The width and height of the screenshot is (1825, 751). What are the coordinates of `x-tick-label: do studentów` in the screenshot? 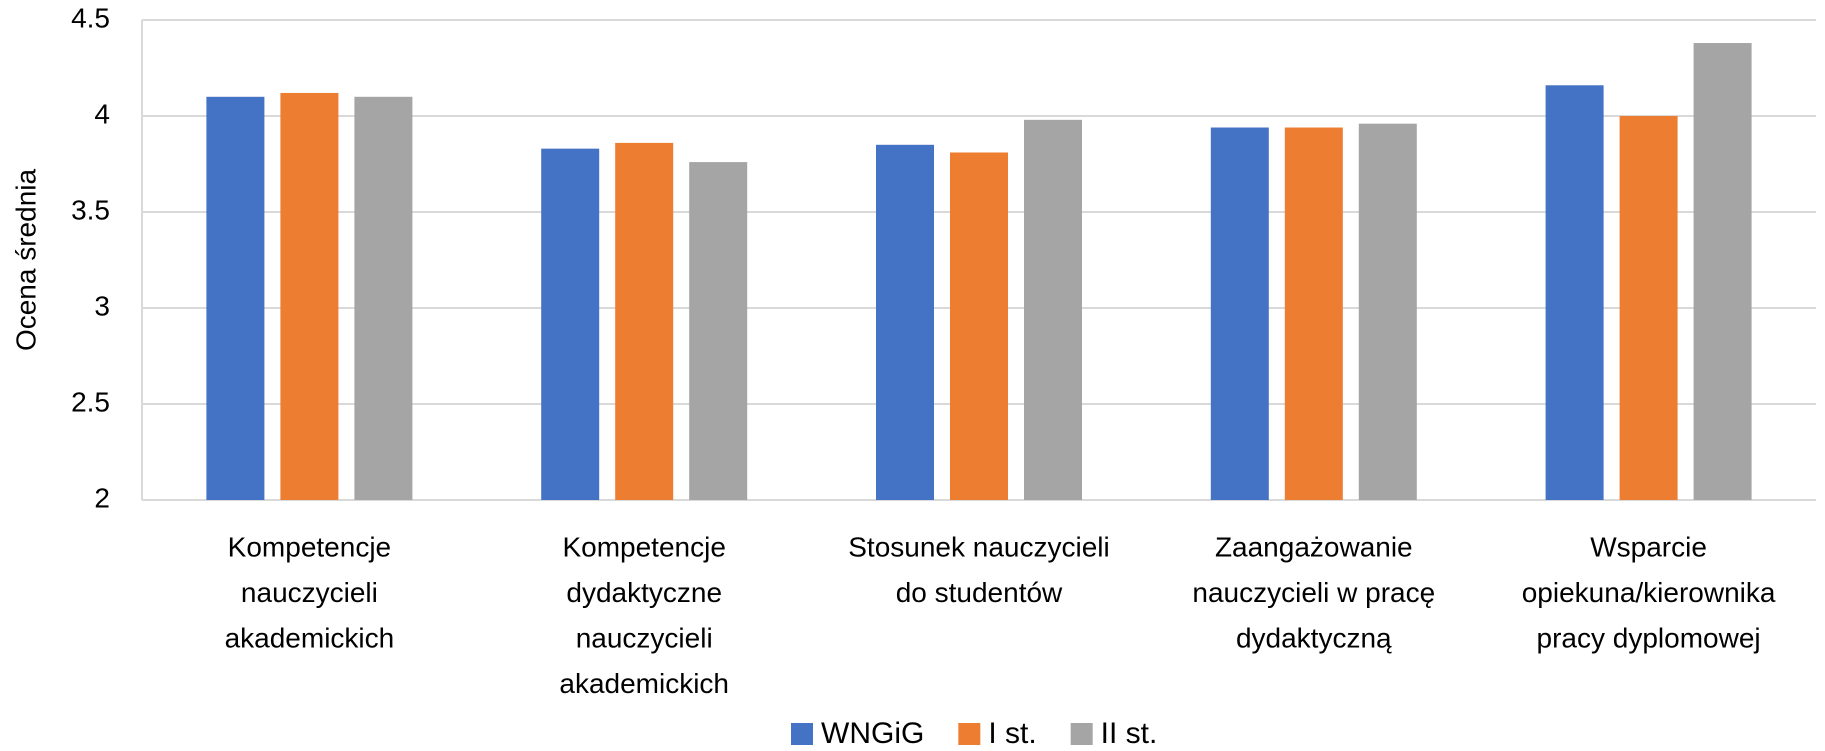 It's located at (979, 592).